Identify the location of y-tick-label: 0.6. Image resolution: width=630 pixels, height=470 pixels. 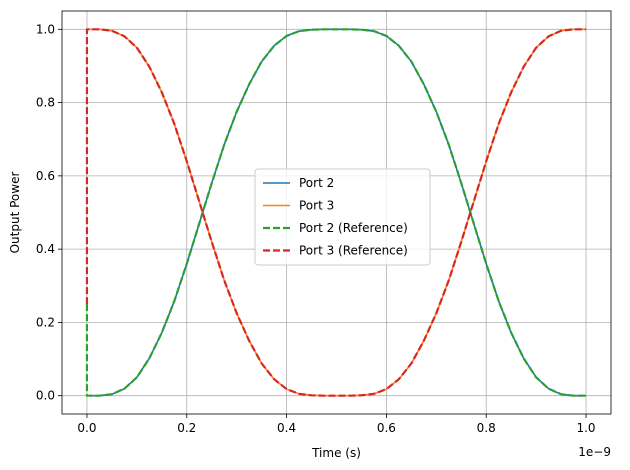
(45, 176).